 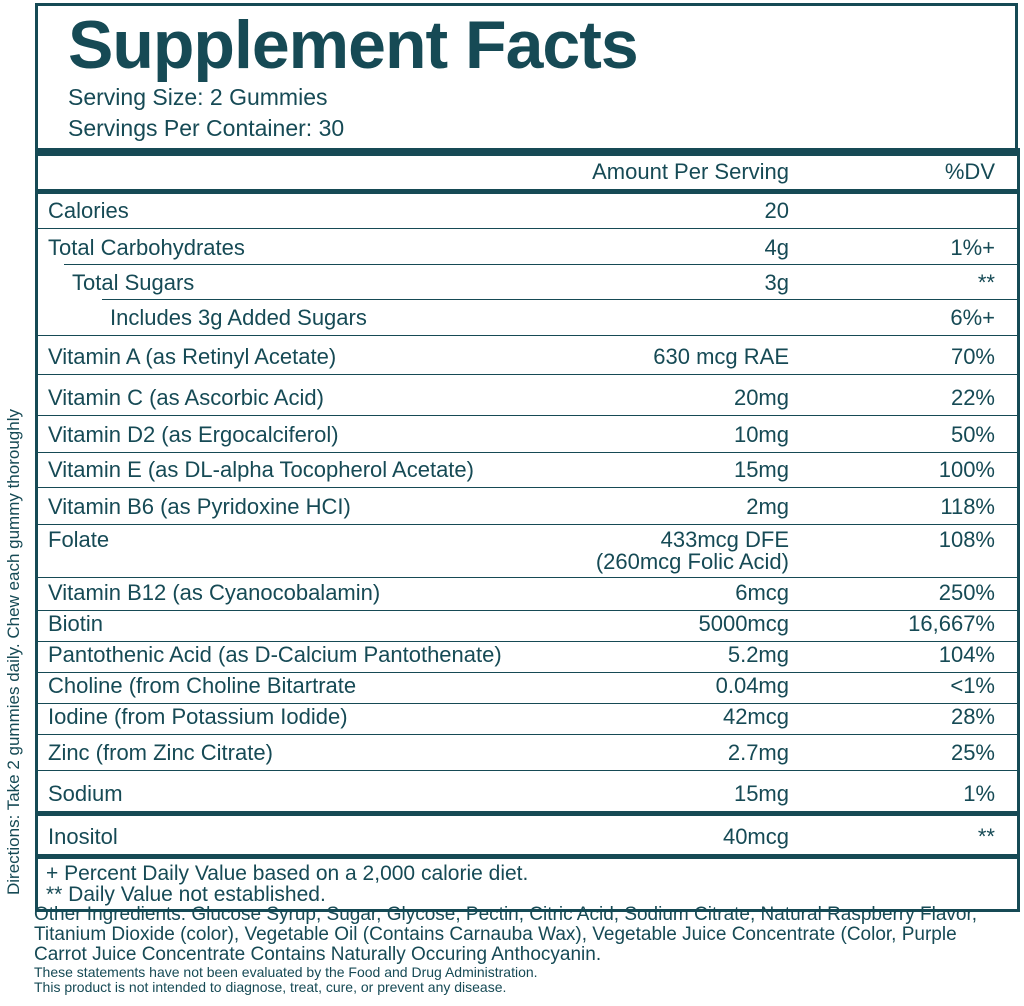 What do you see at coordinates (762, 592) in the screenshot?
I see `nutrient-amount: 6mcg` at bounding box center [762, 592].